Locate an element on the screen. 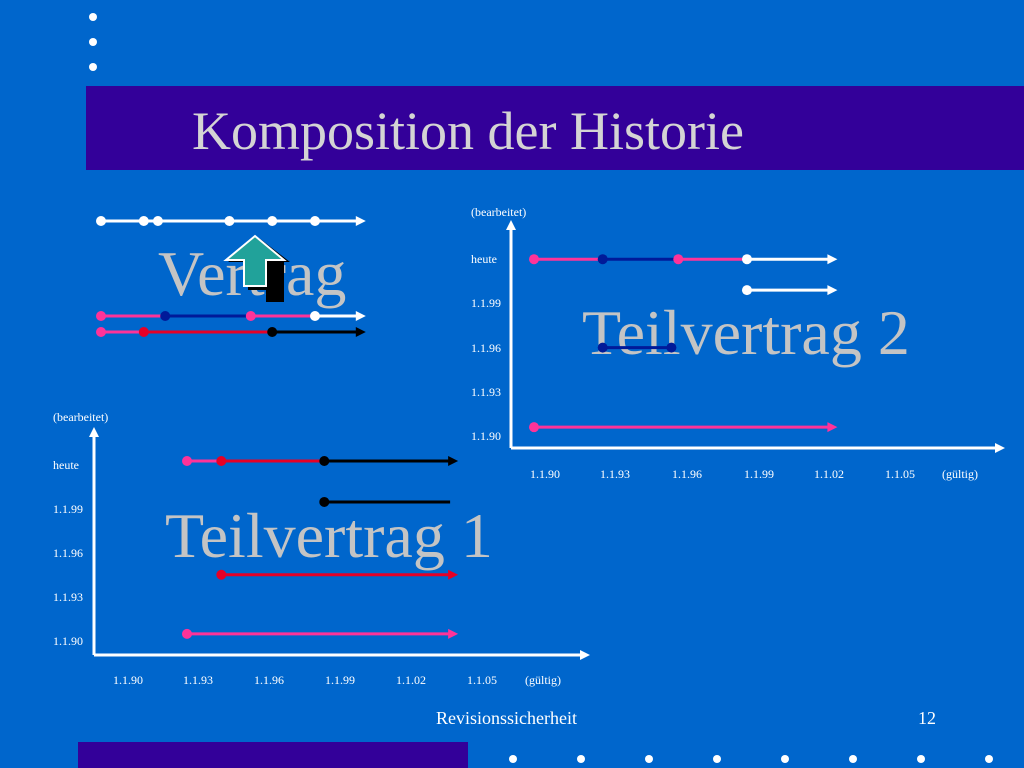 This screenshot has width=1024, height=768. teilvertrag-2-label: Teilvertrag 2 is located at coordinates (746, 332).